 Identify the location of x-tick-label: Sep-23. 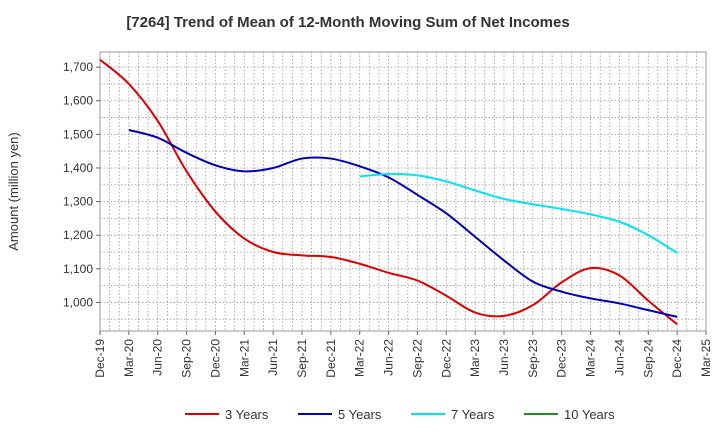
(533, 358).